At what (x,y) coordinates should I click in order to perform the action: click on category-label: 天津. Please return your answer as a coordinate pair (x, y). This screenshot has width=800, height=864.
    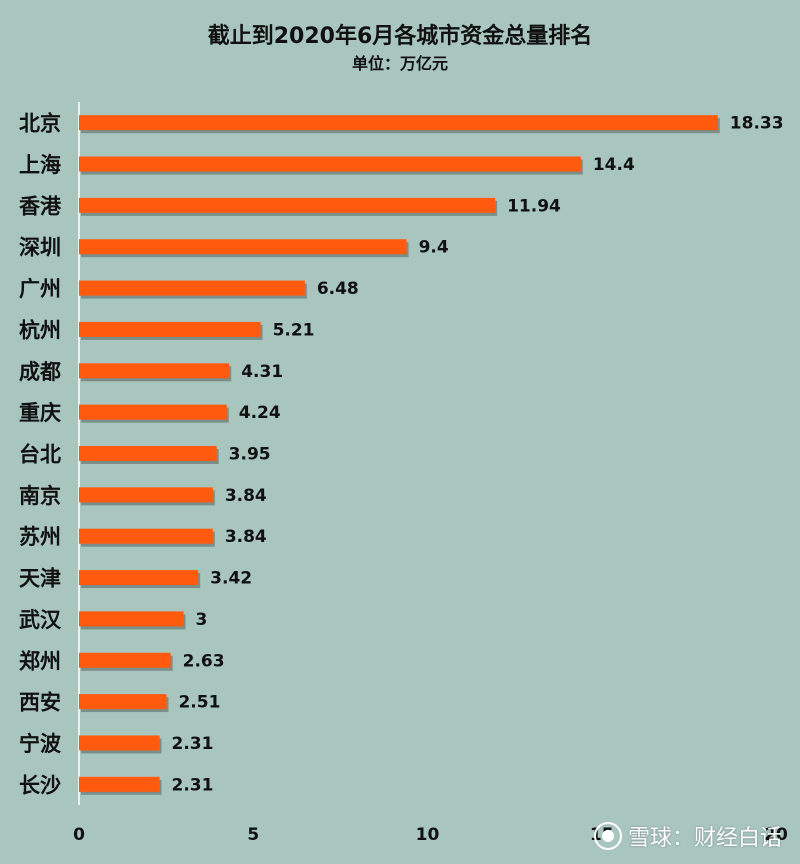
    Looking at the image, I should click on (40, 579).